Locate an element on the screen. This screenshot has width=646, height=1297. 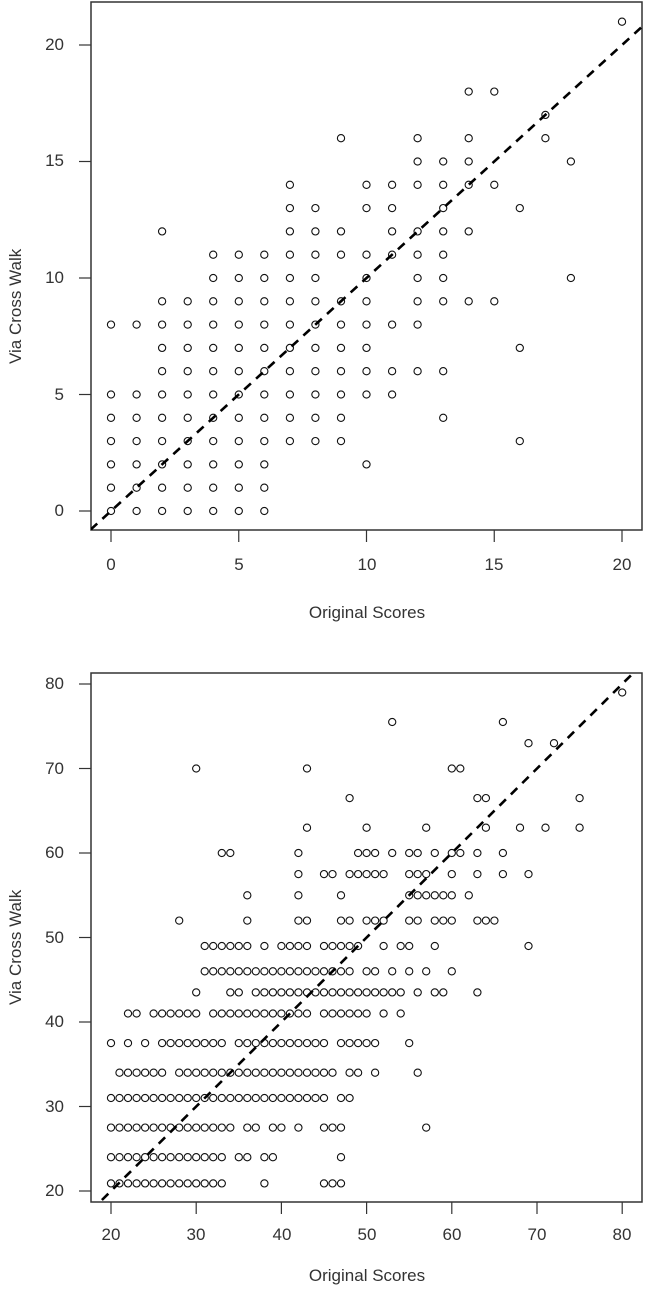
x-tick-label: 5 is located at coordinates (239, 564).